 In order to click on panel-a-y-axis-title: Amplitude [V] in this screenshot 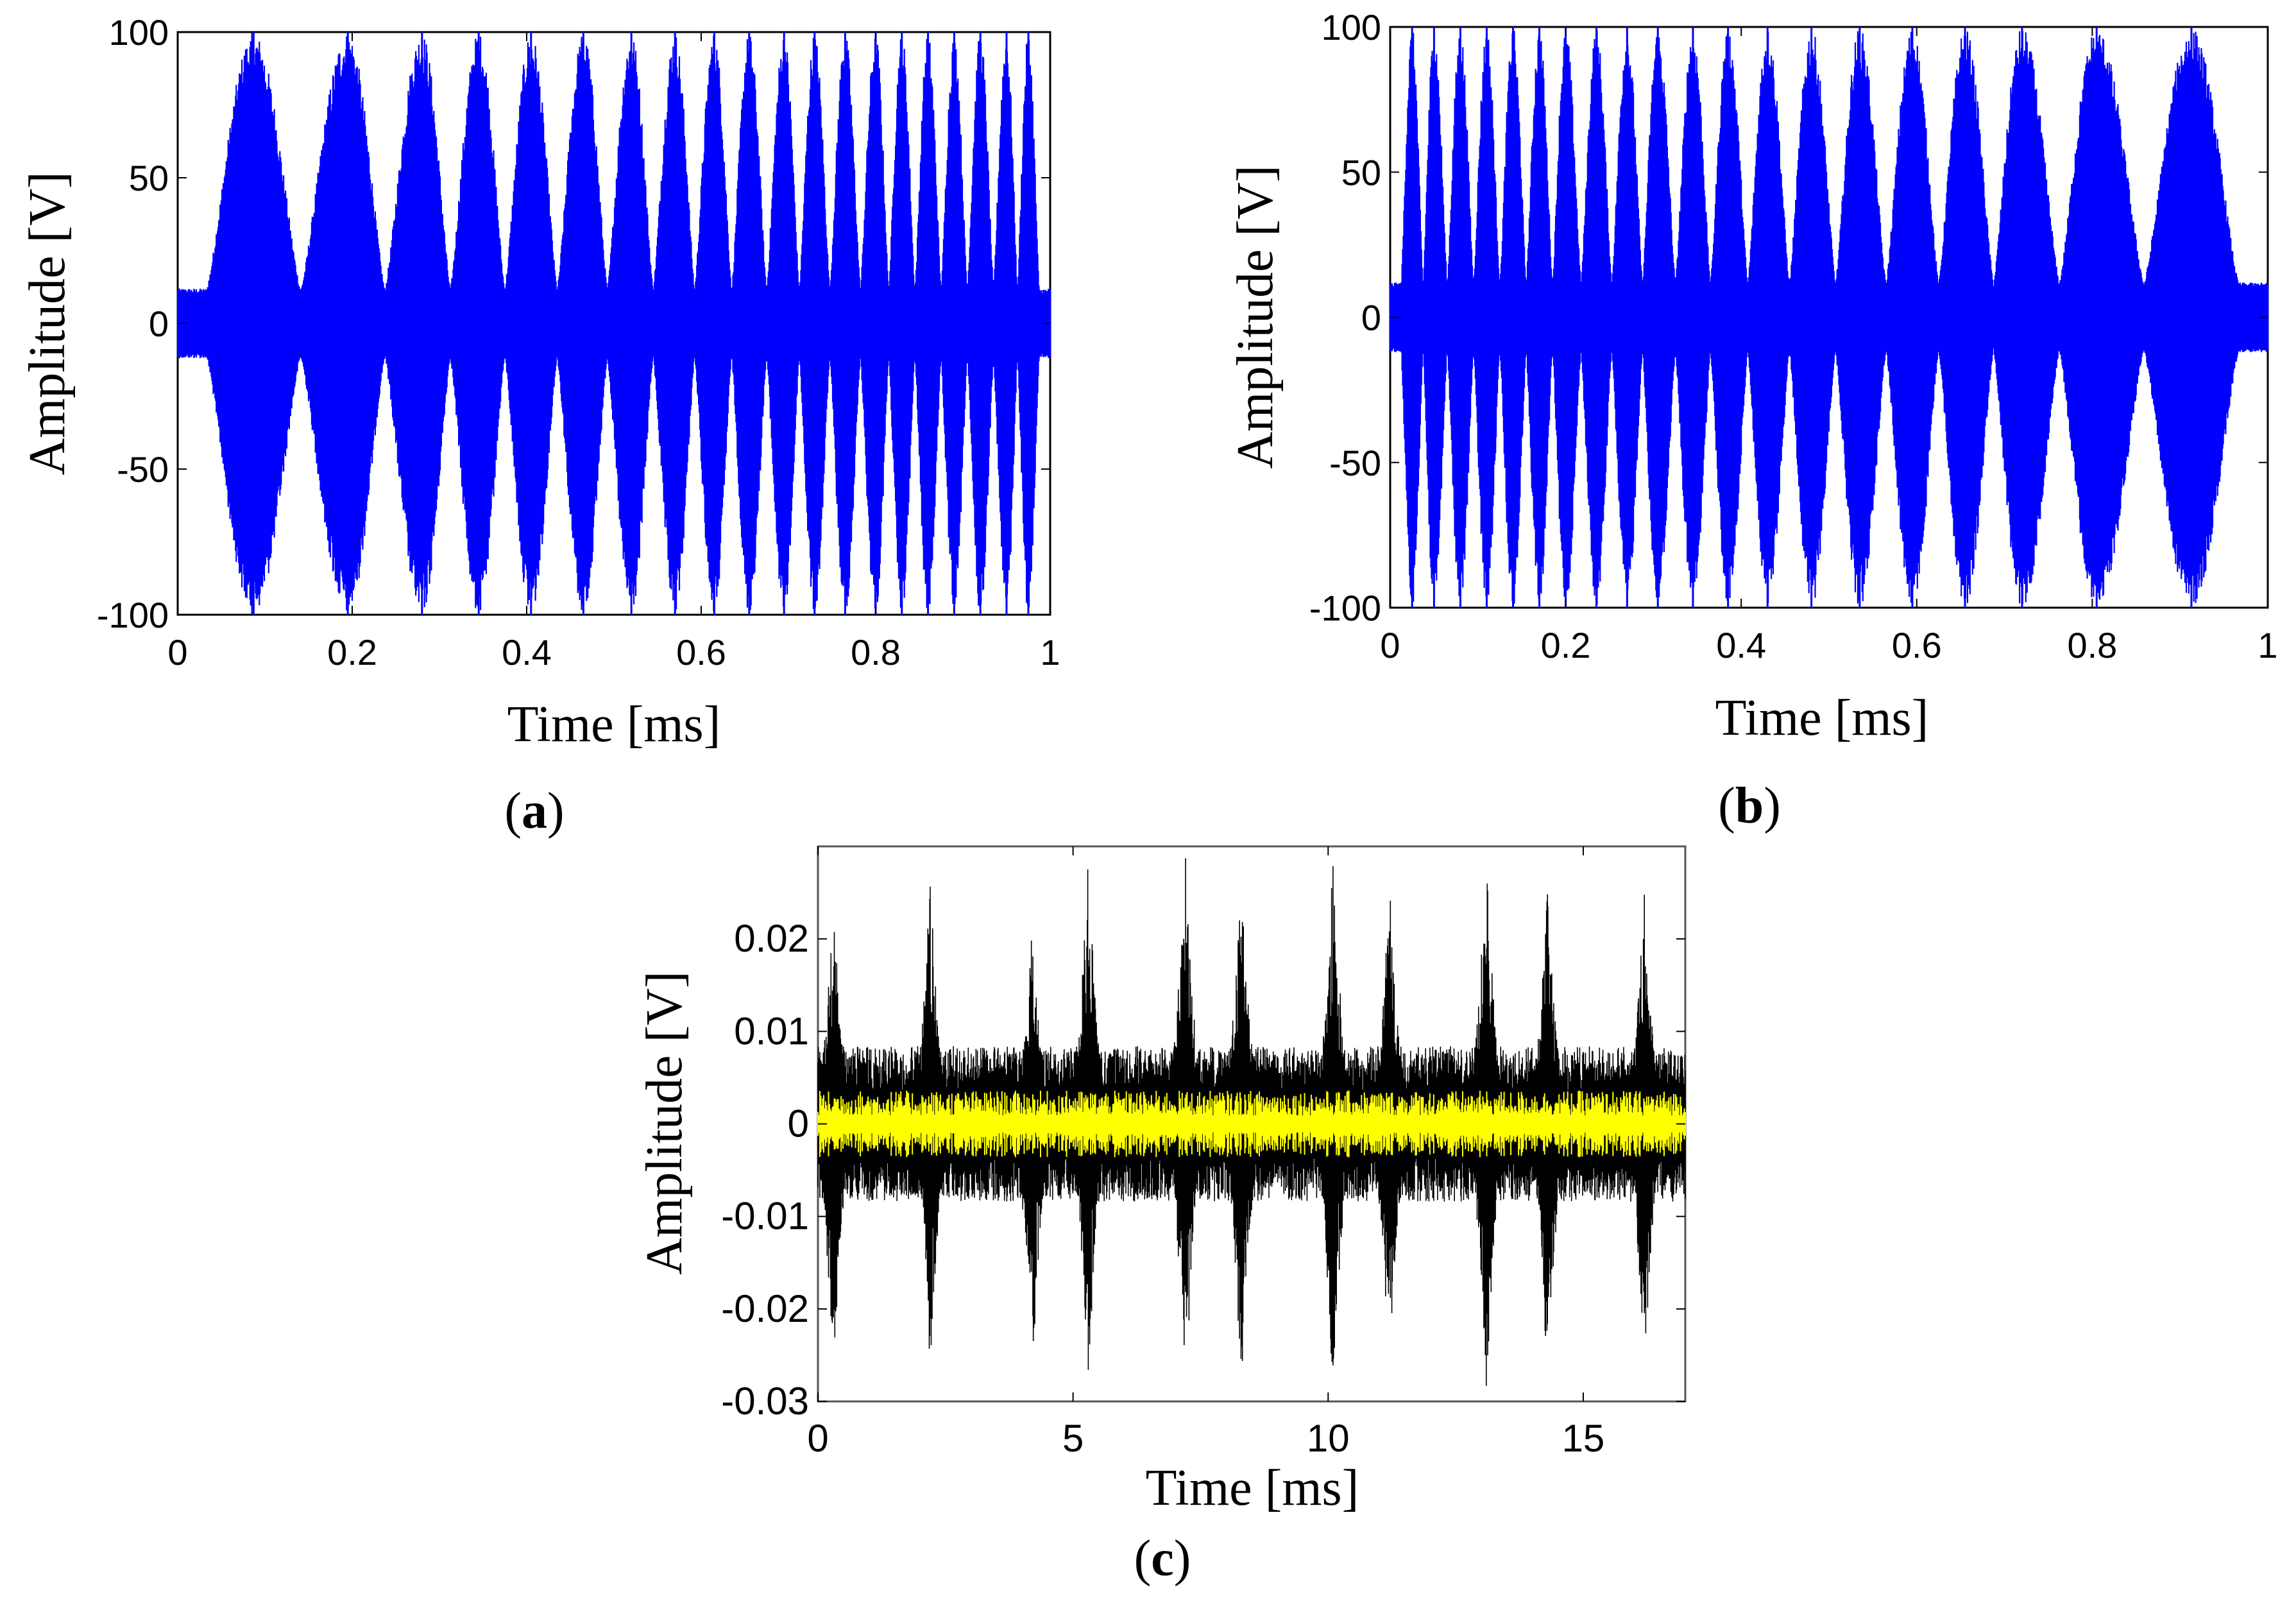, I will do `click(48, 323)`.